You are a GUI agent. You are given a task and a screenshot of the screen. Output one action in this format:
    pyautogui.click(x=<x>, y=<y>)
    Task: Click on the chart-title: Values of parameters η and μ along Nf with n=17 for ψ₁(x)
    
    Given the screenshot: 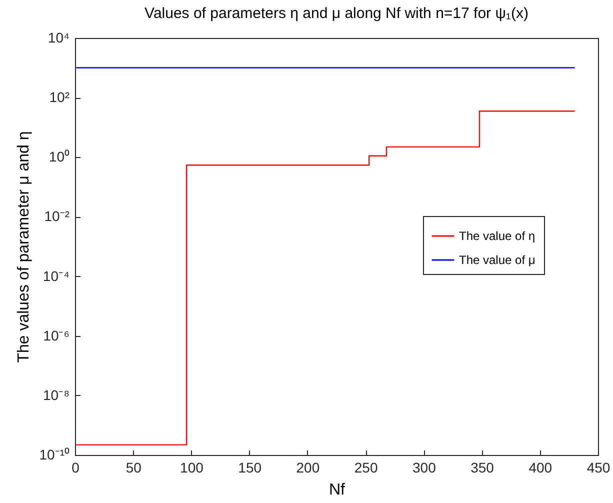 What is the action you would take?
    pyautogui.click(x=336, y=13)
    